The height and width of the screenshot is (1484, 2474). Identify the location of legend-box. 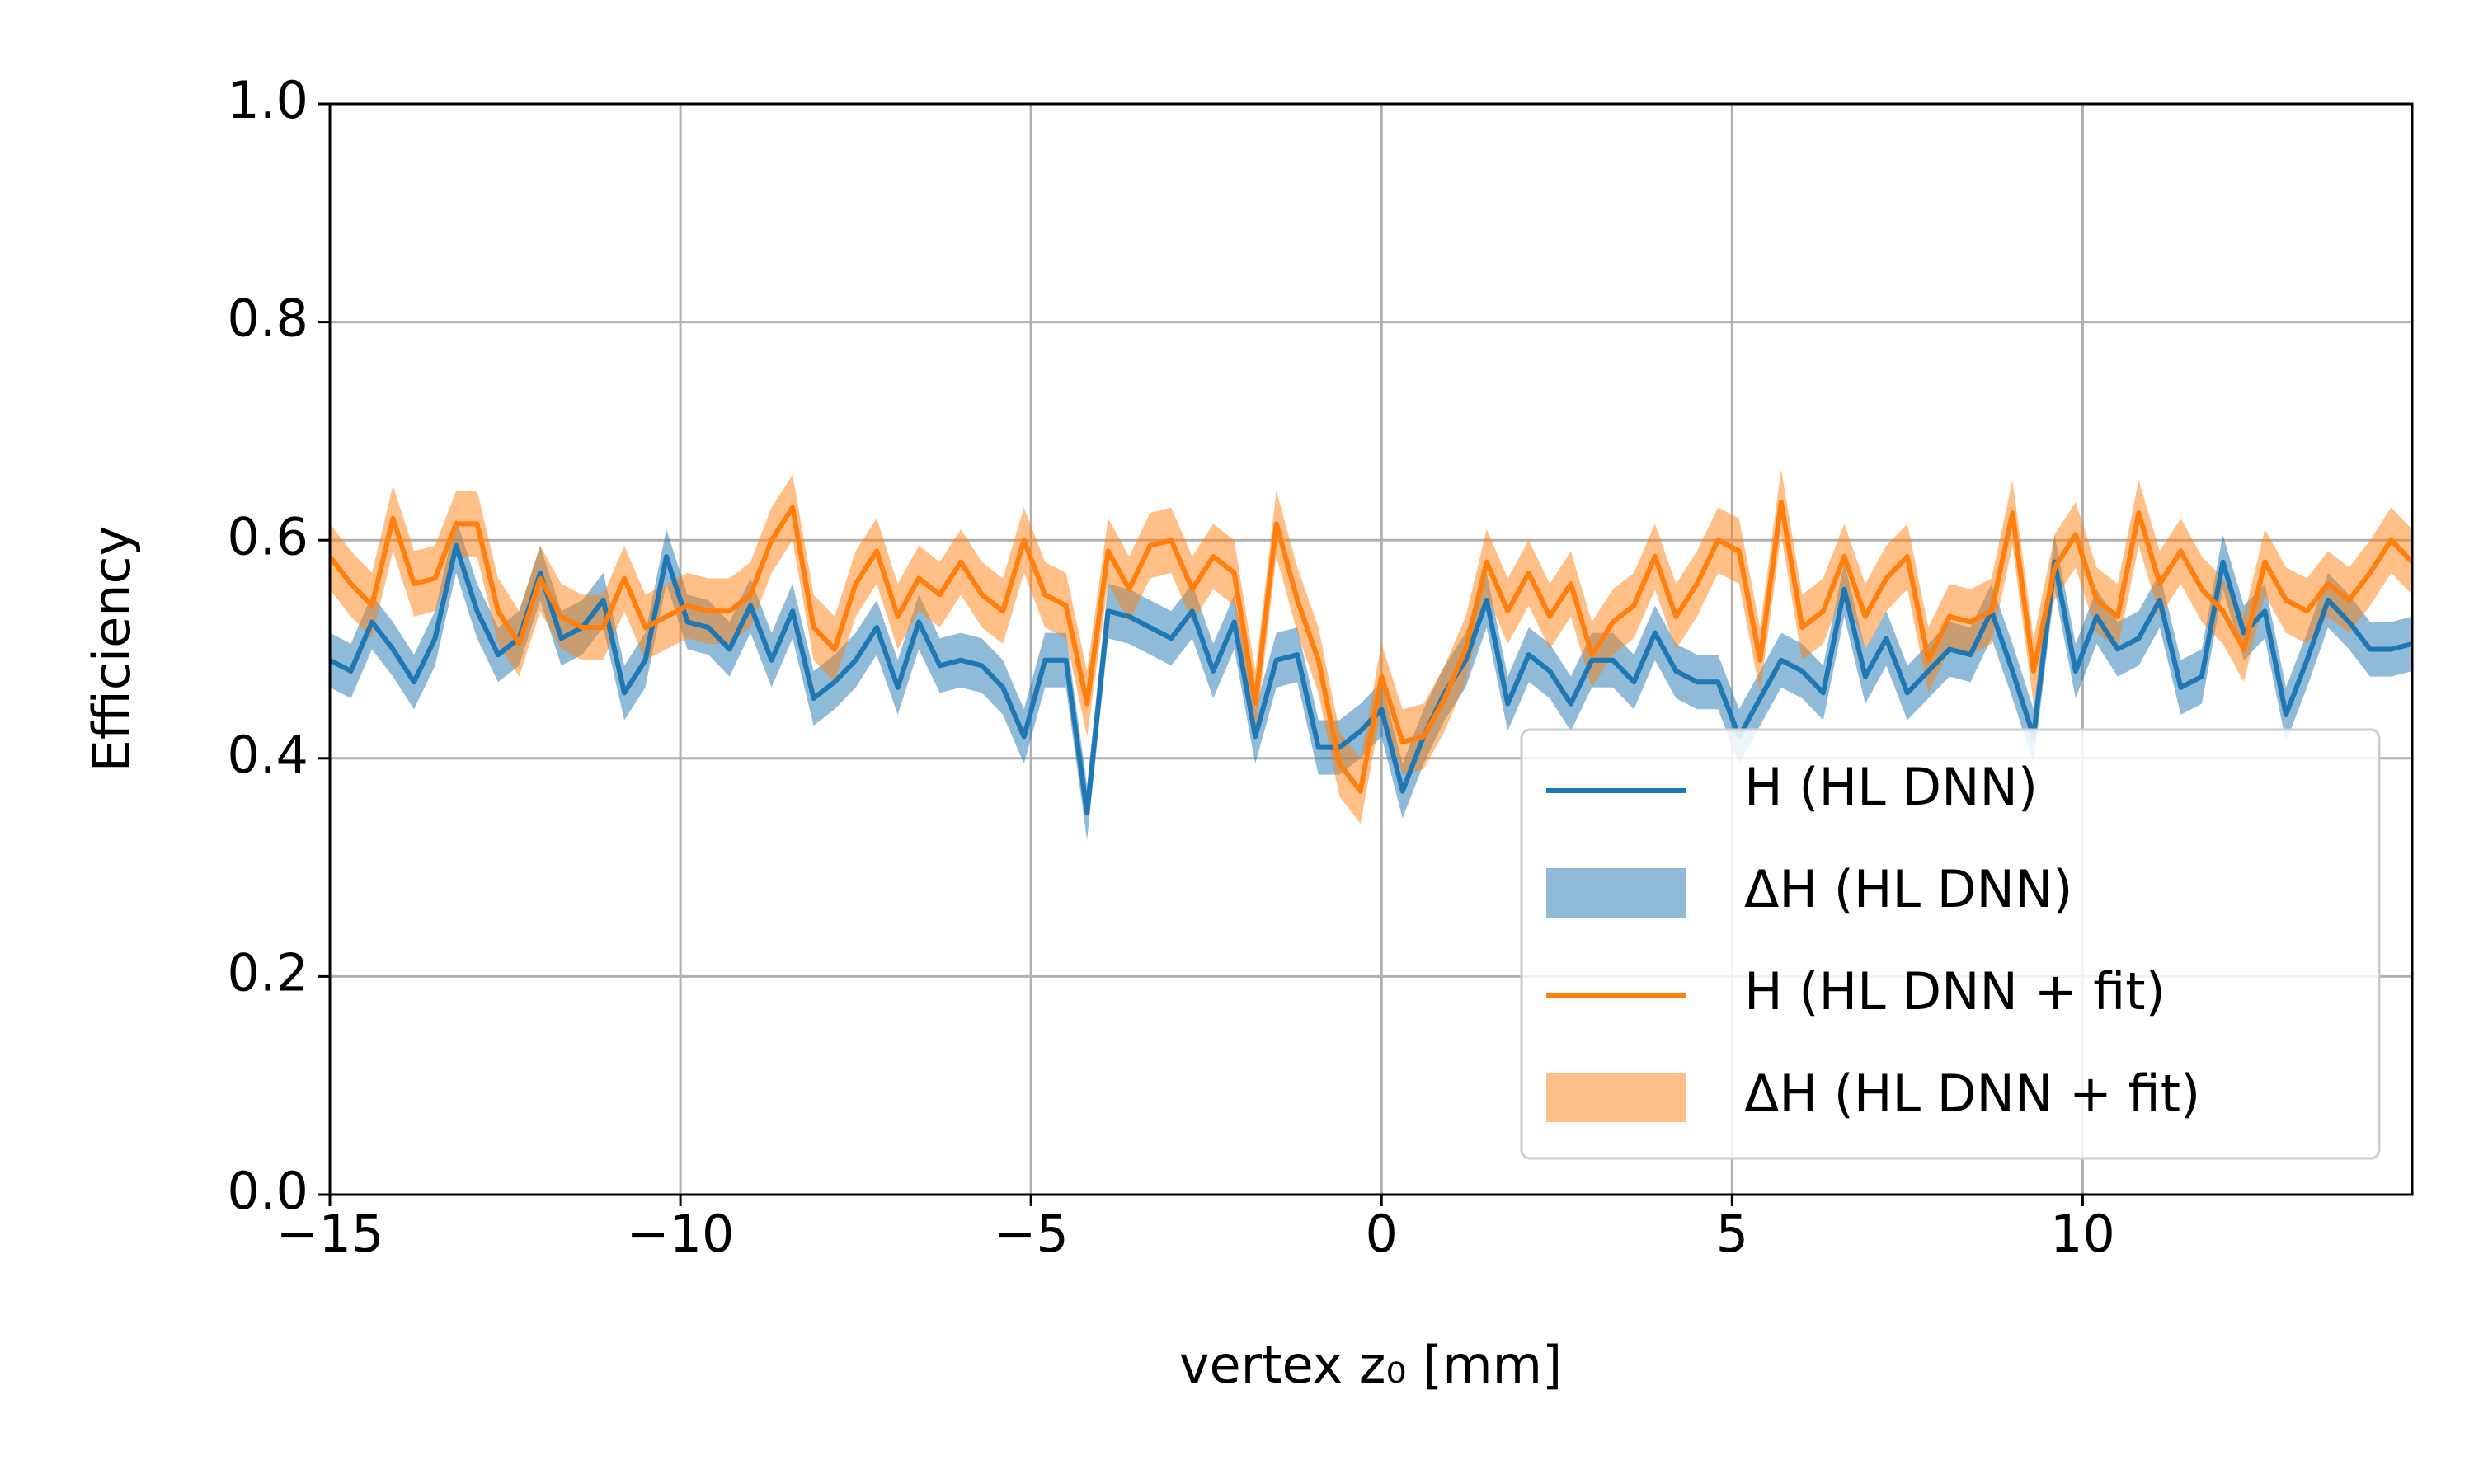
(1950, 944).